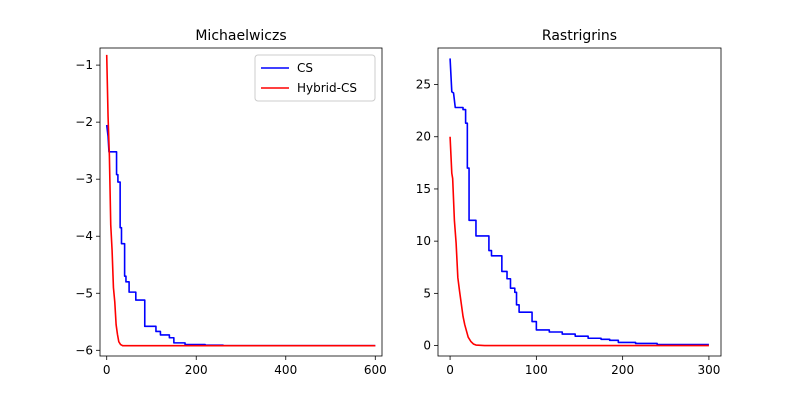 Image resolution: width=800 pixels, height=400 pixels. I want to click on y-tick-label: −3, so click(84, 179).